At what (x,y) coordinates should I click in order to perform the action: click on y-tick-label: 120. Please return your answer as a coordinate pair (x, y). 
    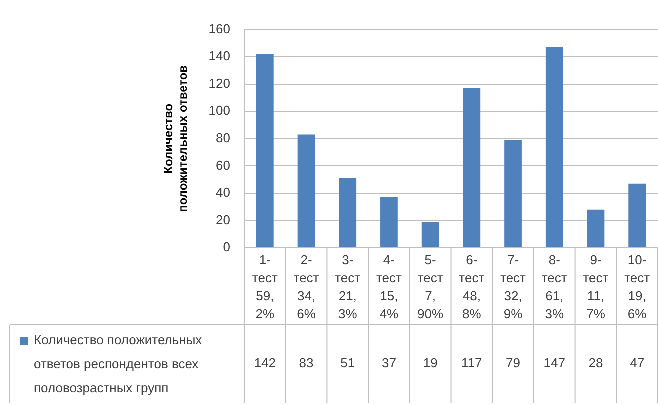
    Looking at the image, I should click on (219, 83).